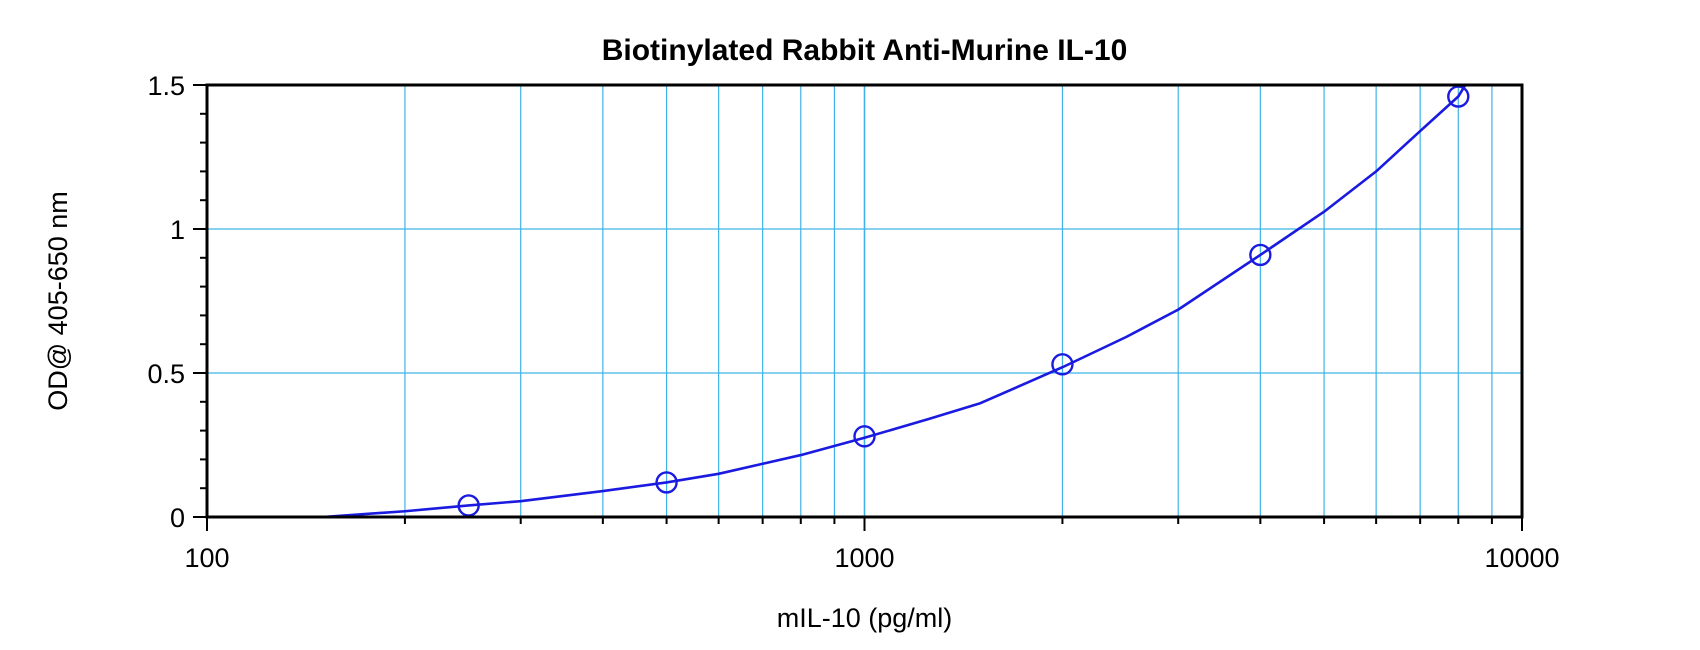  I want to click on x-axis-label: mIL-10 (pg/ml), so click(865, 618).